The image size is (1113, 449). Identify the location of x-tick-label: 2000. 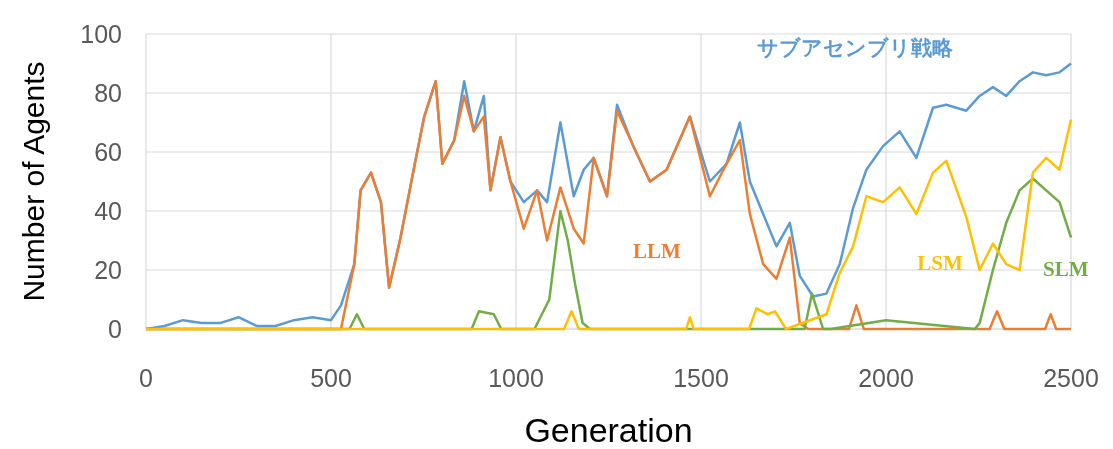
(886, 378).